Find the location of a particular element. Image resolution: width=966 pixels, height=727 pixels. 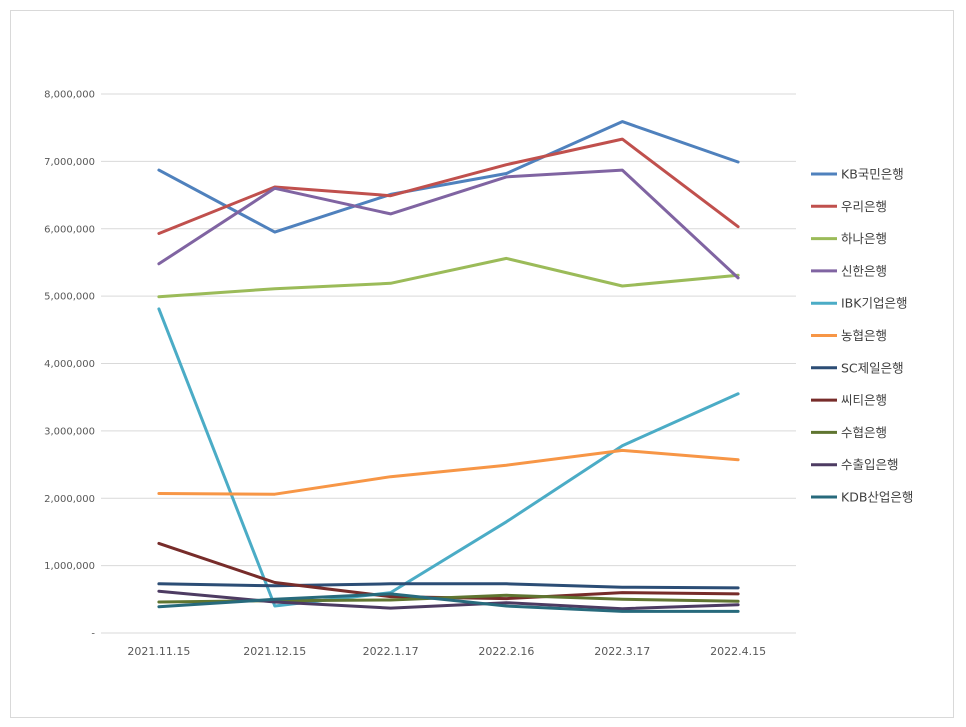

y-tick-label: 1,000,000 is located at coordinates (69, 566).